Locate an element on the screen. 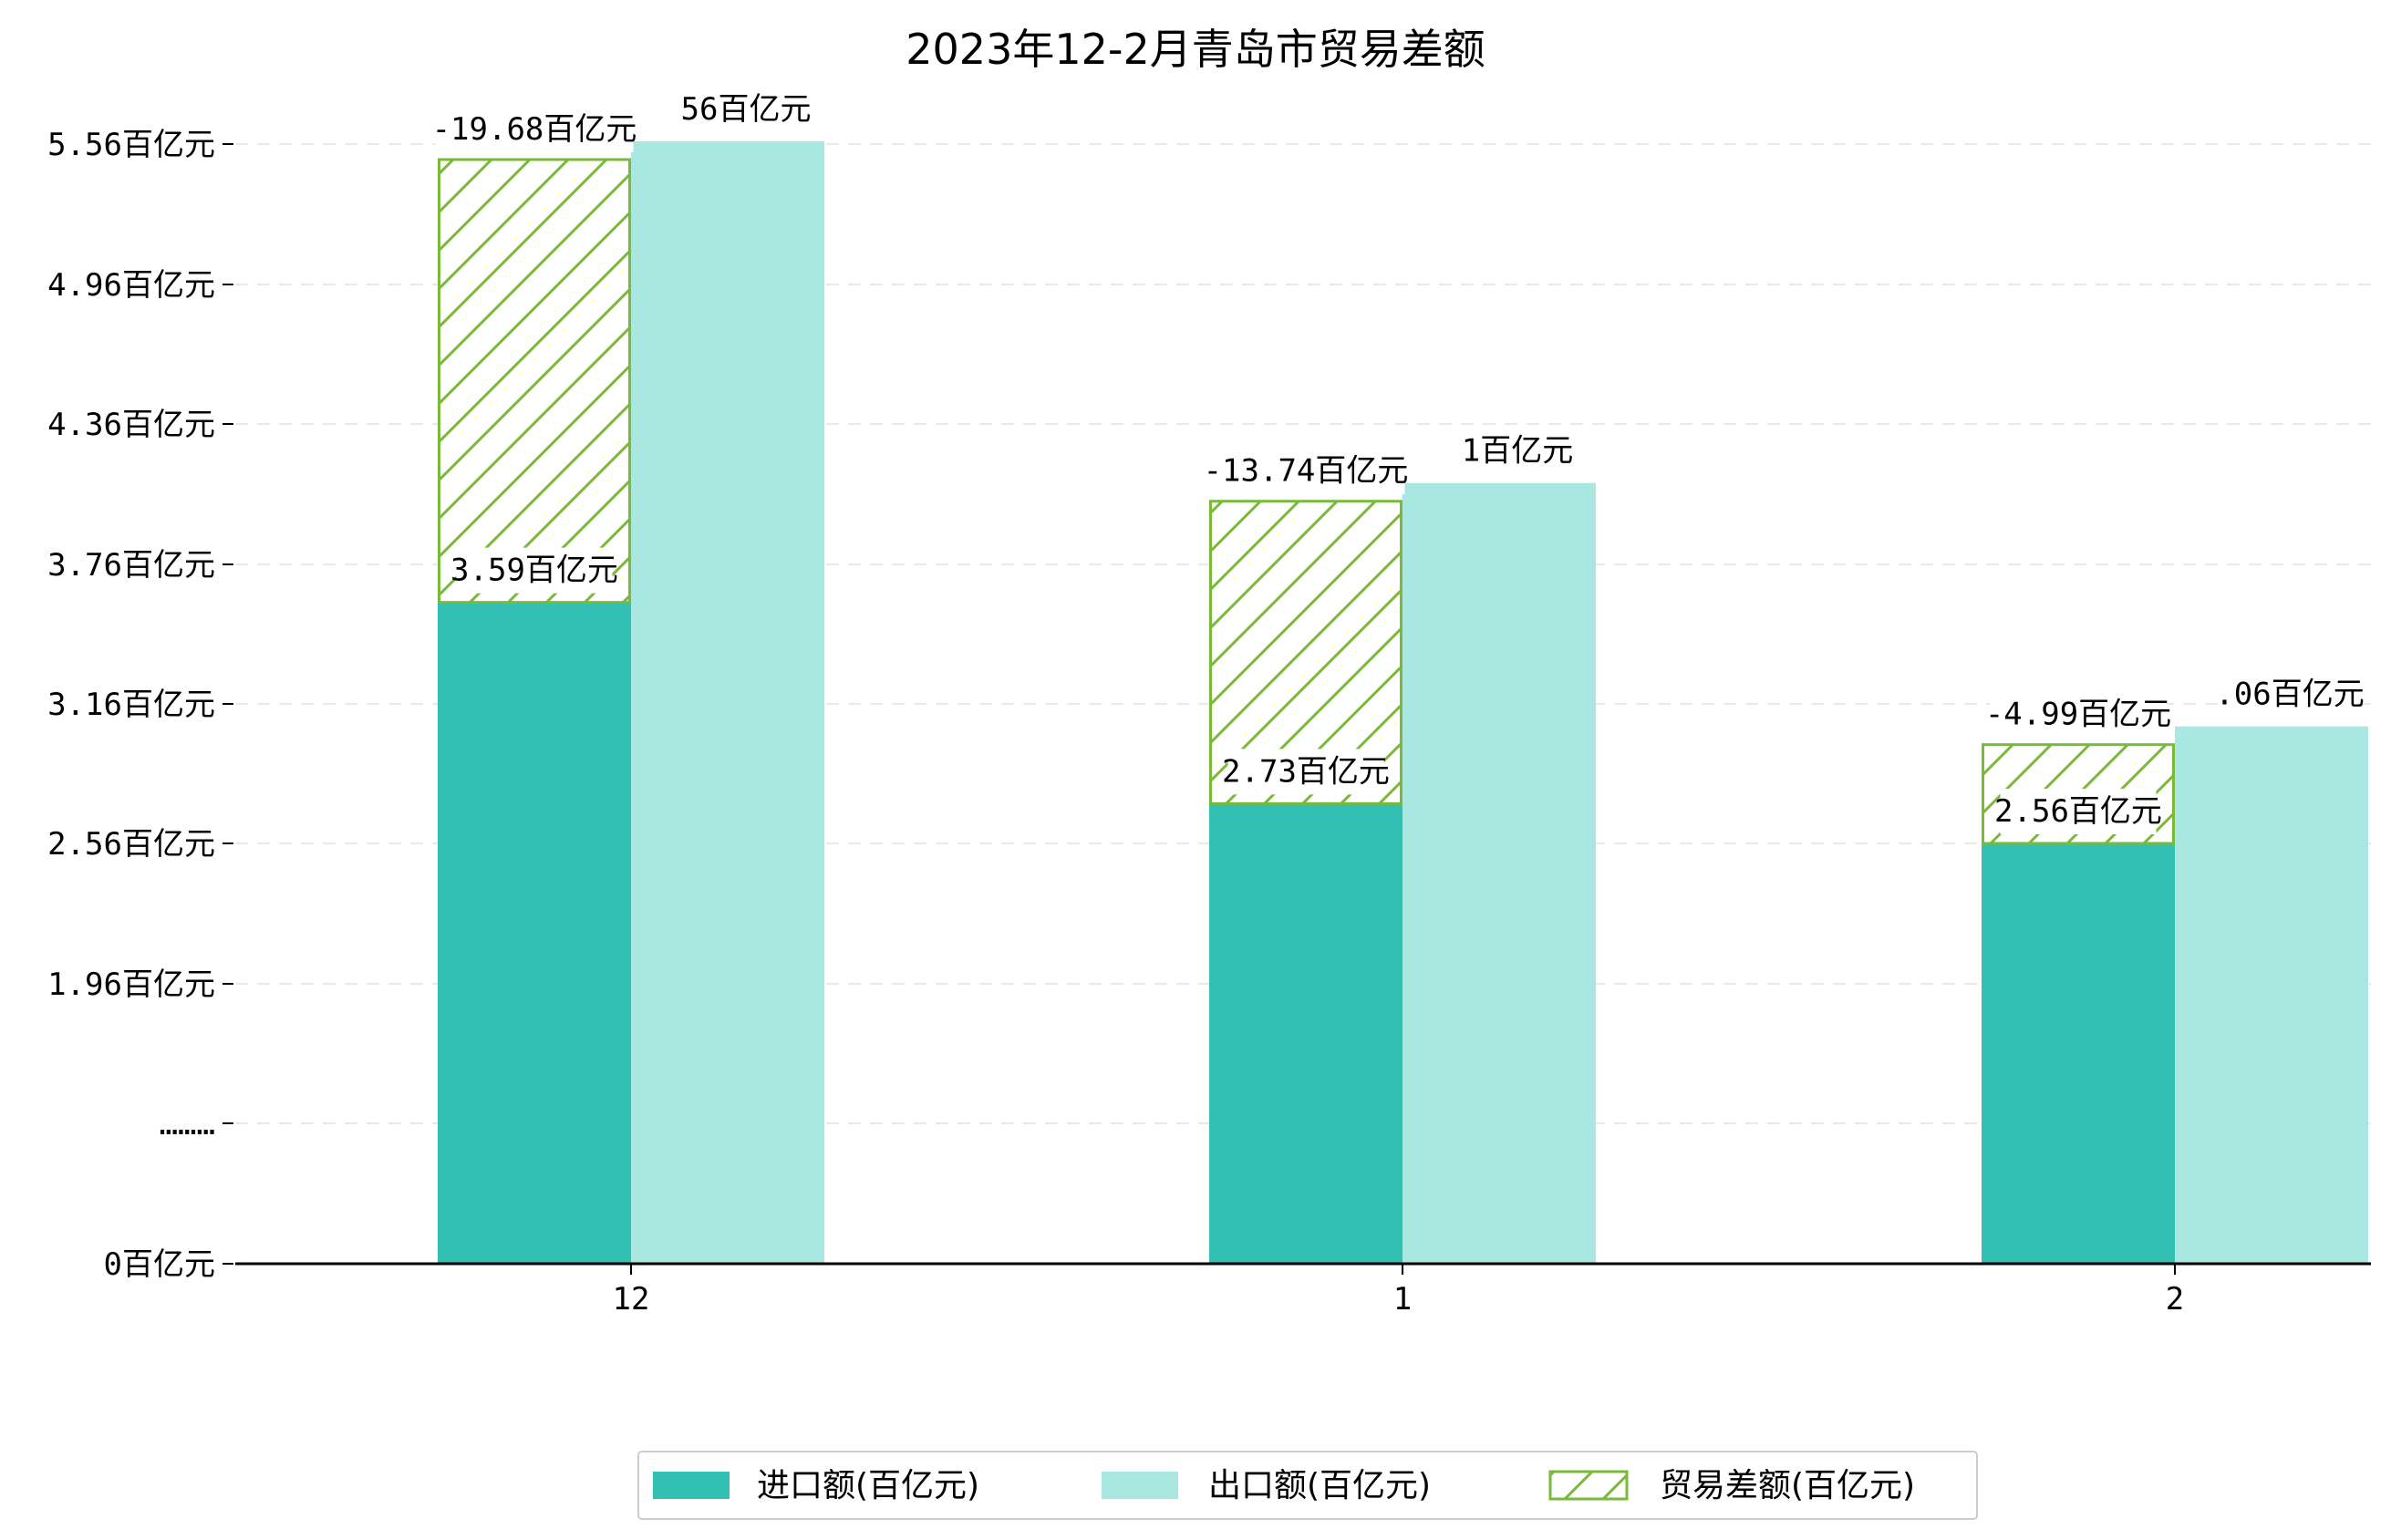 Image resolution: width=2391 pixels, height=1540 pixels. data-label-trade-balance: -19.68百亿元 is located at coordinates (534, 129).